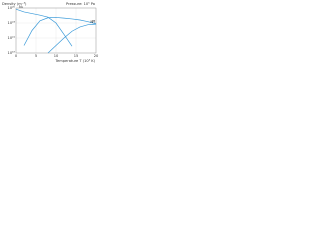  What do you see at coordinates (76, 56) in the screenshot?
I see `x-tick-label: 15` at bounding box center [76, 56].